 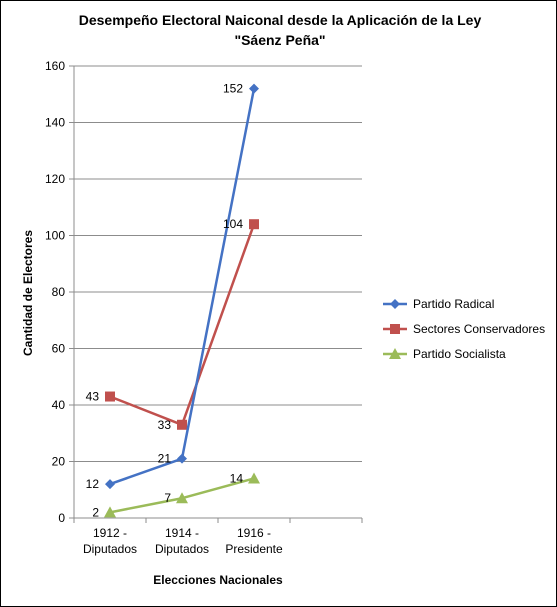 What do you see at coordinates (93, 484) in the screenshot?
I see `data-label: 12` at bounding box center [93, 484].